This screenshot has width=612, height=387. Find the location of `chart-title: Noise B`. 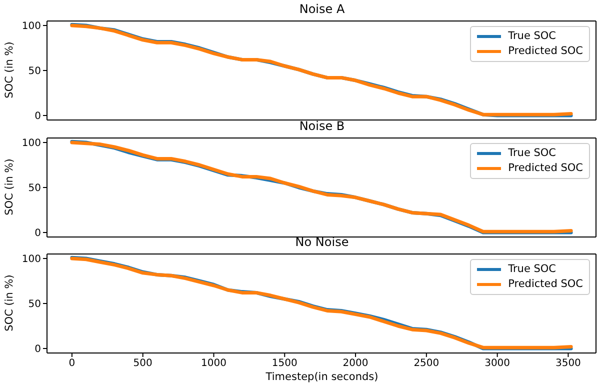

chart-title: Noise B is located at coordinates (322, 126).